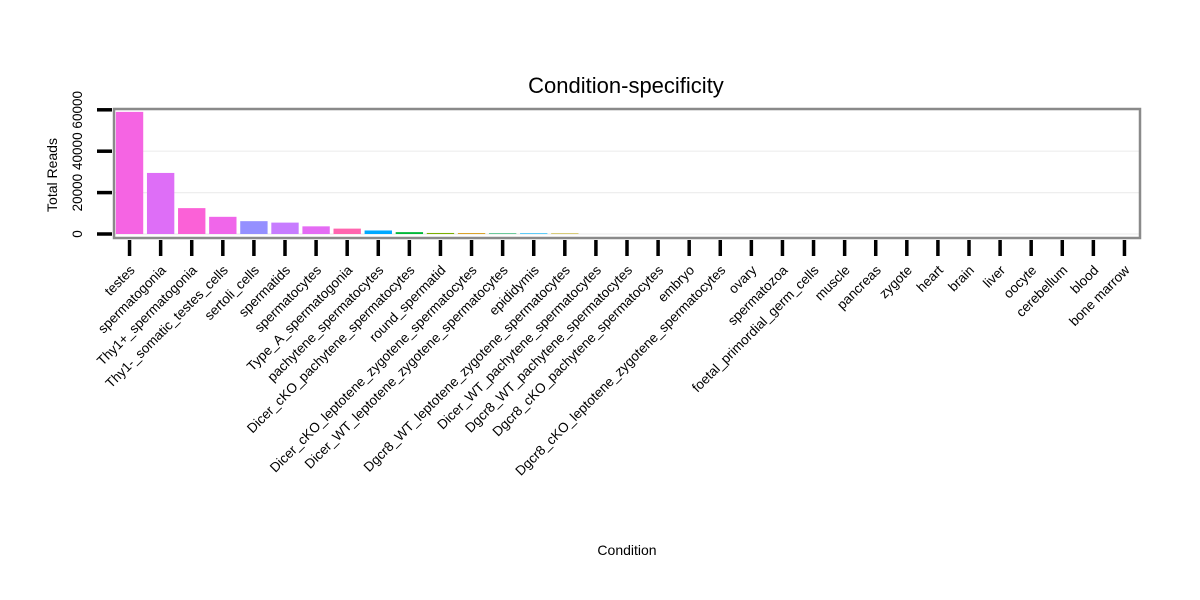 This screenshot has height=600, width=1200. Describe the element at coordinates (565, 233) in the screenshot. I see `bar-dgcr8-wt-leptotene-zygotene-spermatocytes` at that location.